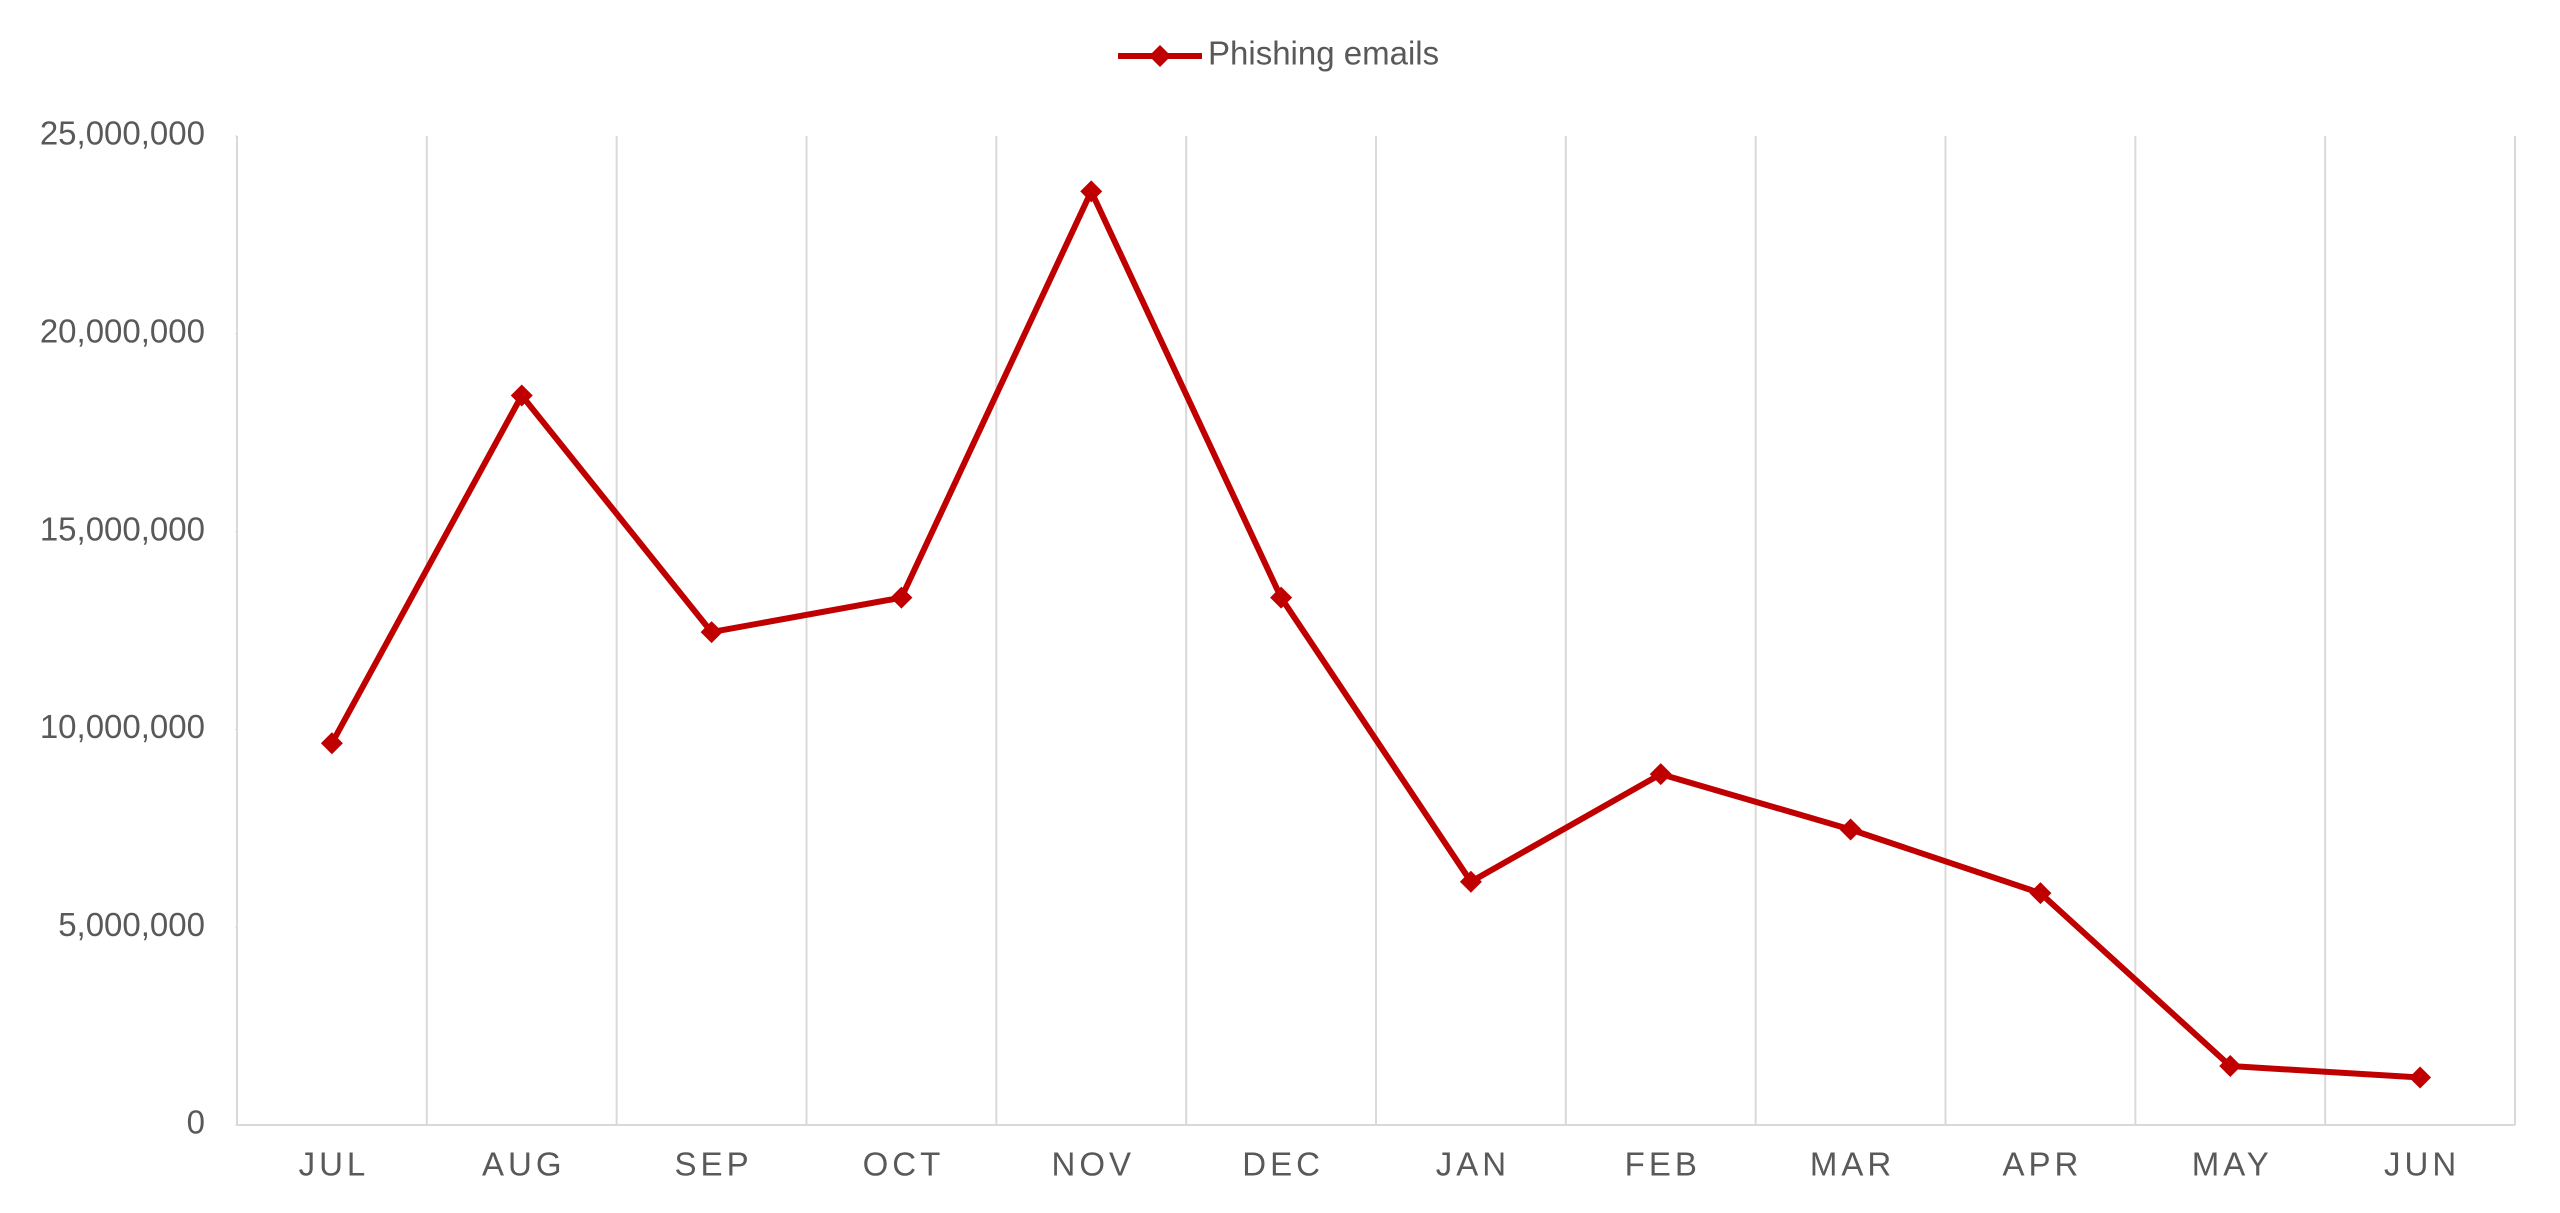 The height and width of the screenshot is (1213, 2560). I want to click on x-tick-label: AUG, so click(524, 1164).